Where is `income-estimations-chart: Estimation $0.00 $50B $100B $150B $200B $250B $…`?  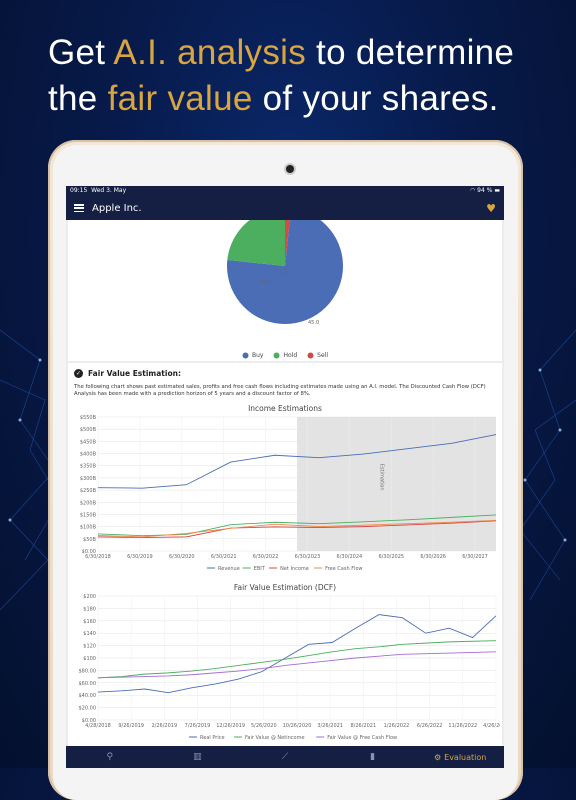
income-estimations-chart: Estimation $0.00 $50B $100B $150B $200B $250B $… is located at coordinates (288, 493).